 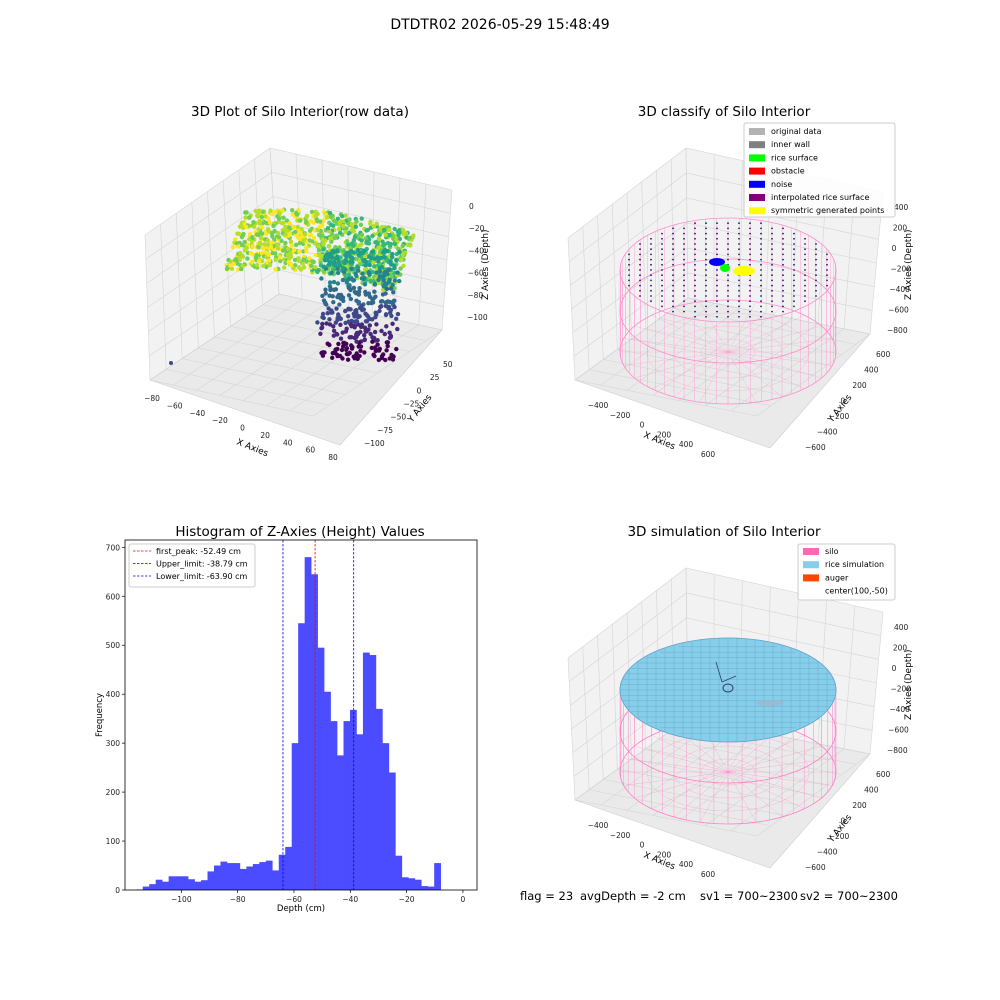 What do you see at coordinates (832, 551) in the screenshot?
I see `simulation-legend-item-label: silo` at bounding box center [832, 551].